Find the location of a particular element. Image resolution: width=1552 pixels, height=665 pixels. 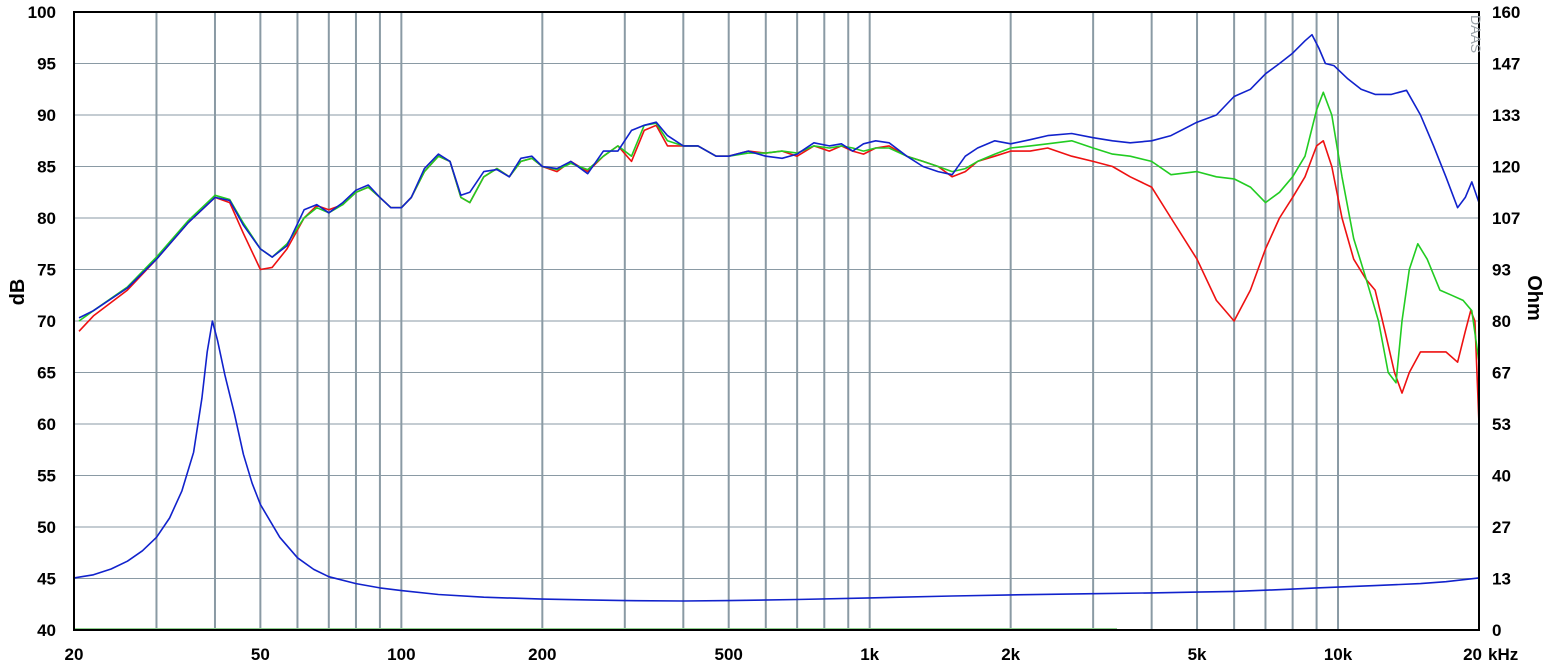

right-tick-label: 40 is located at coordinates (1501, 476).